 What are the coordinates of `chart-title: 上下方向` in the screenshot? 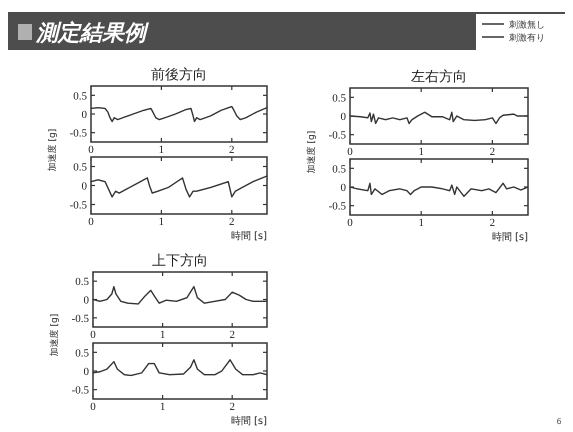 It's located at (180, 261).